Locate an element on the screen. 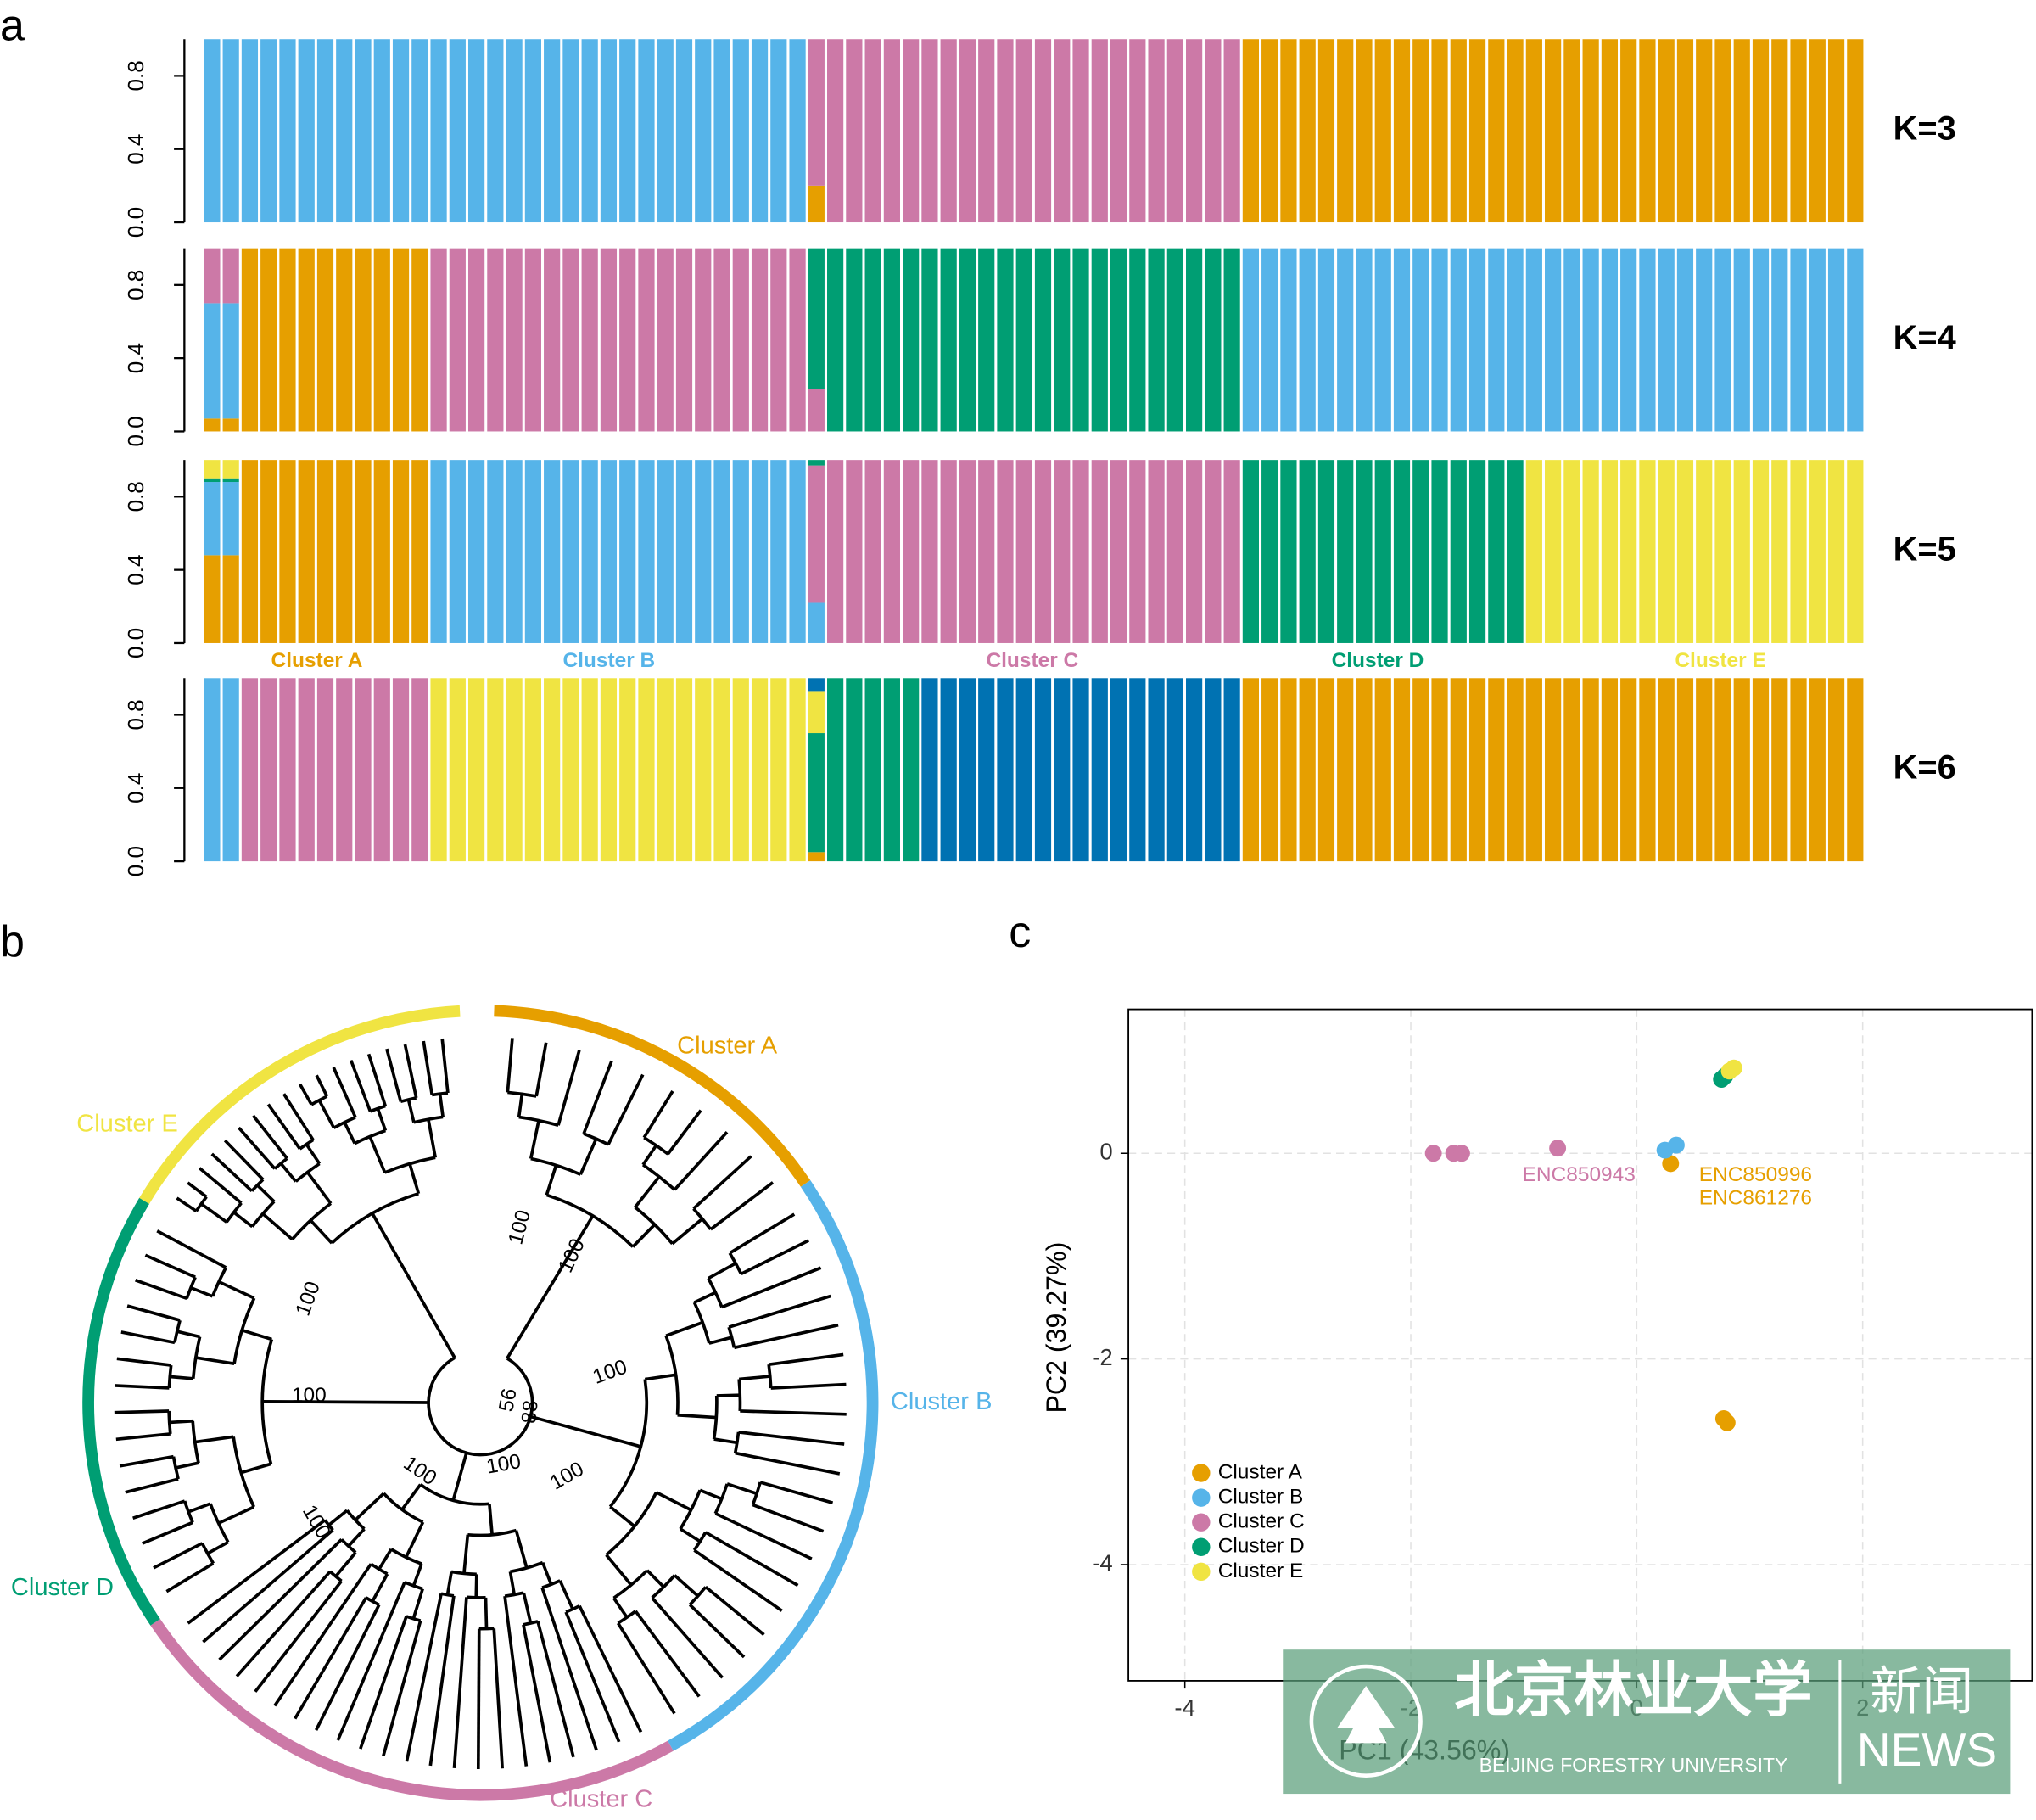 Image resolution: width=2036 pixels, height=1820 pixels. y-tick-label: -2 is located at coordinates (1102, 1357).